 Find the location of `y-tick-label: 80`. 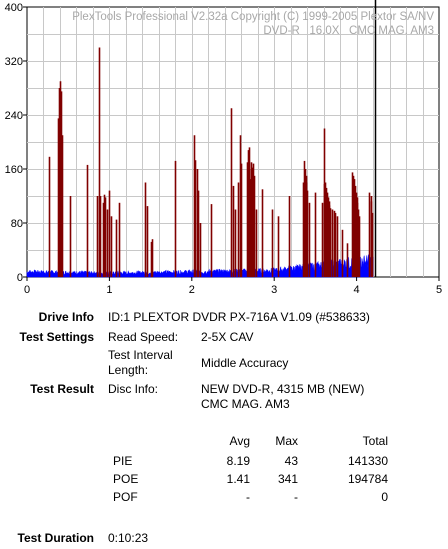

y-tick-label: 80 is located at coordinates (17, 224).